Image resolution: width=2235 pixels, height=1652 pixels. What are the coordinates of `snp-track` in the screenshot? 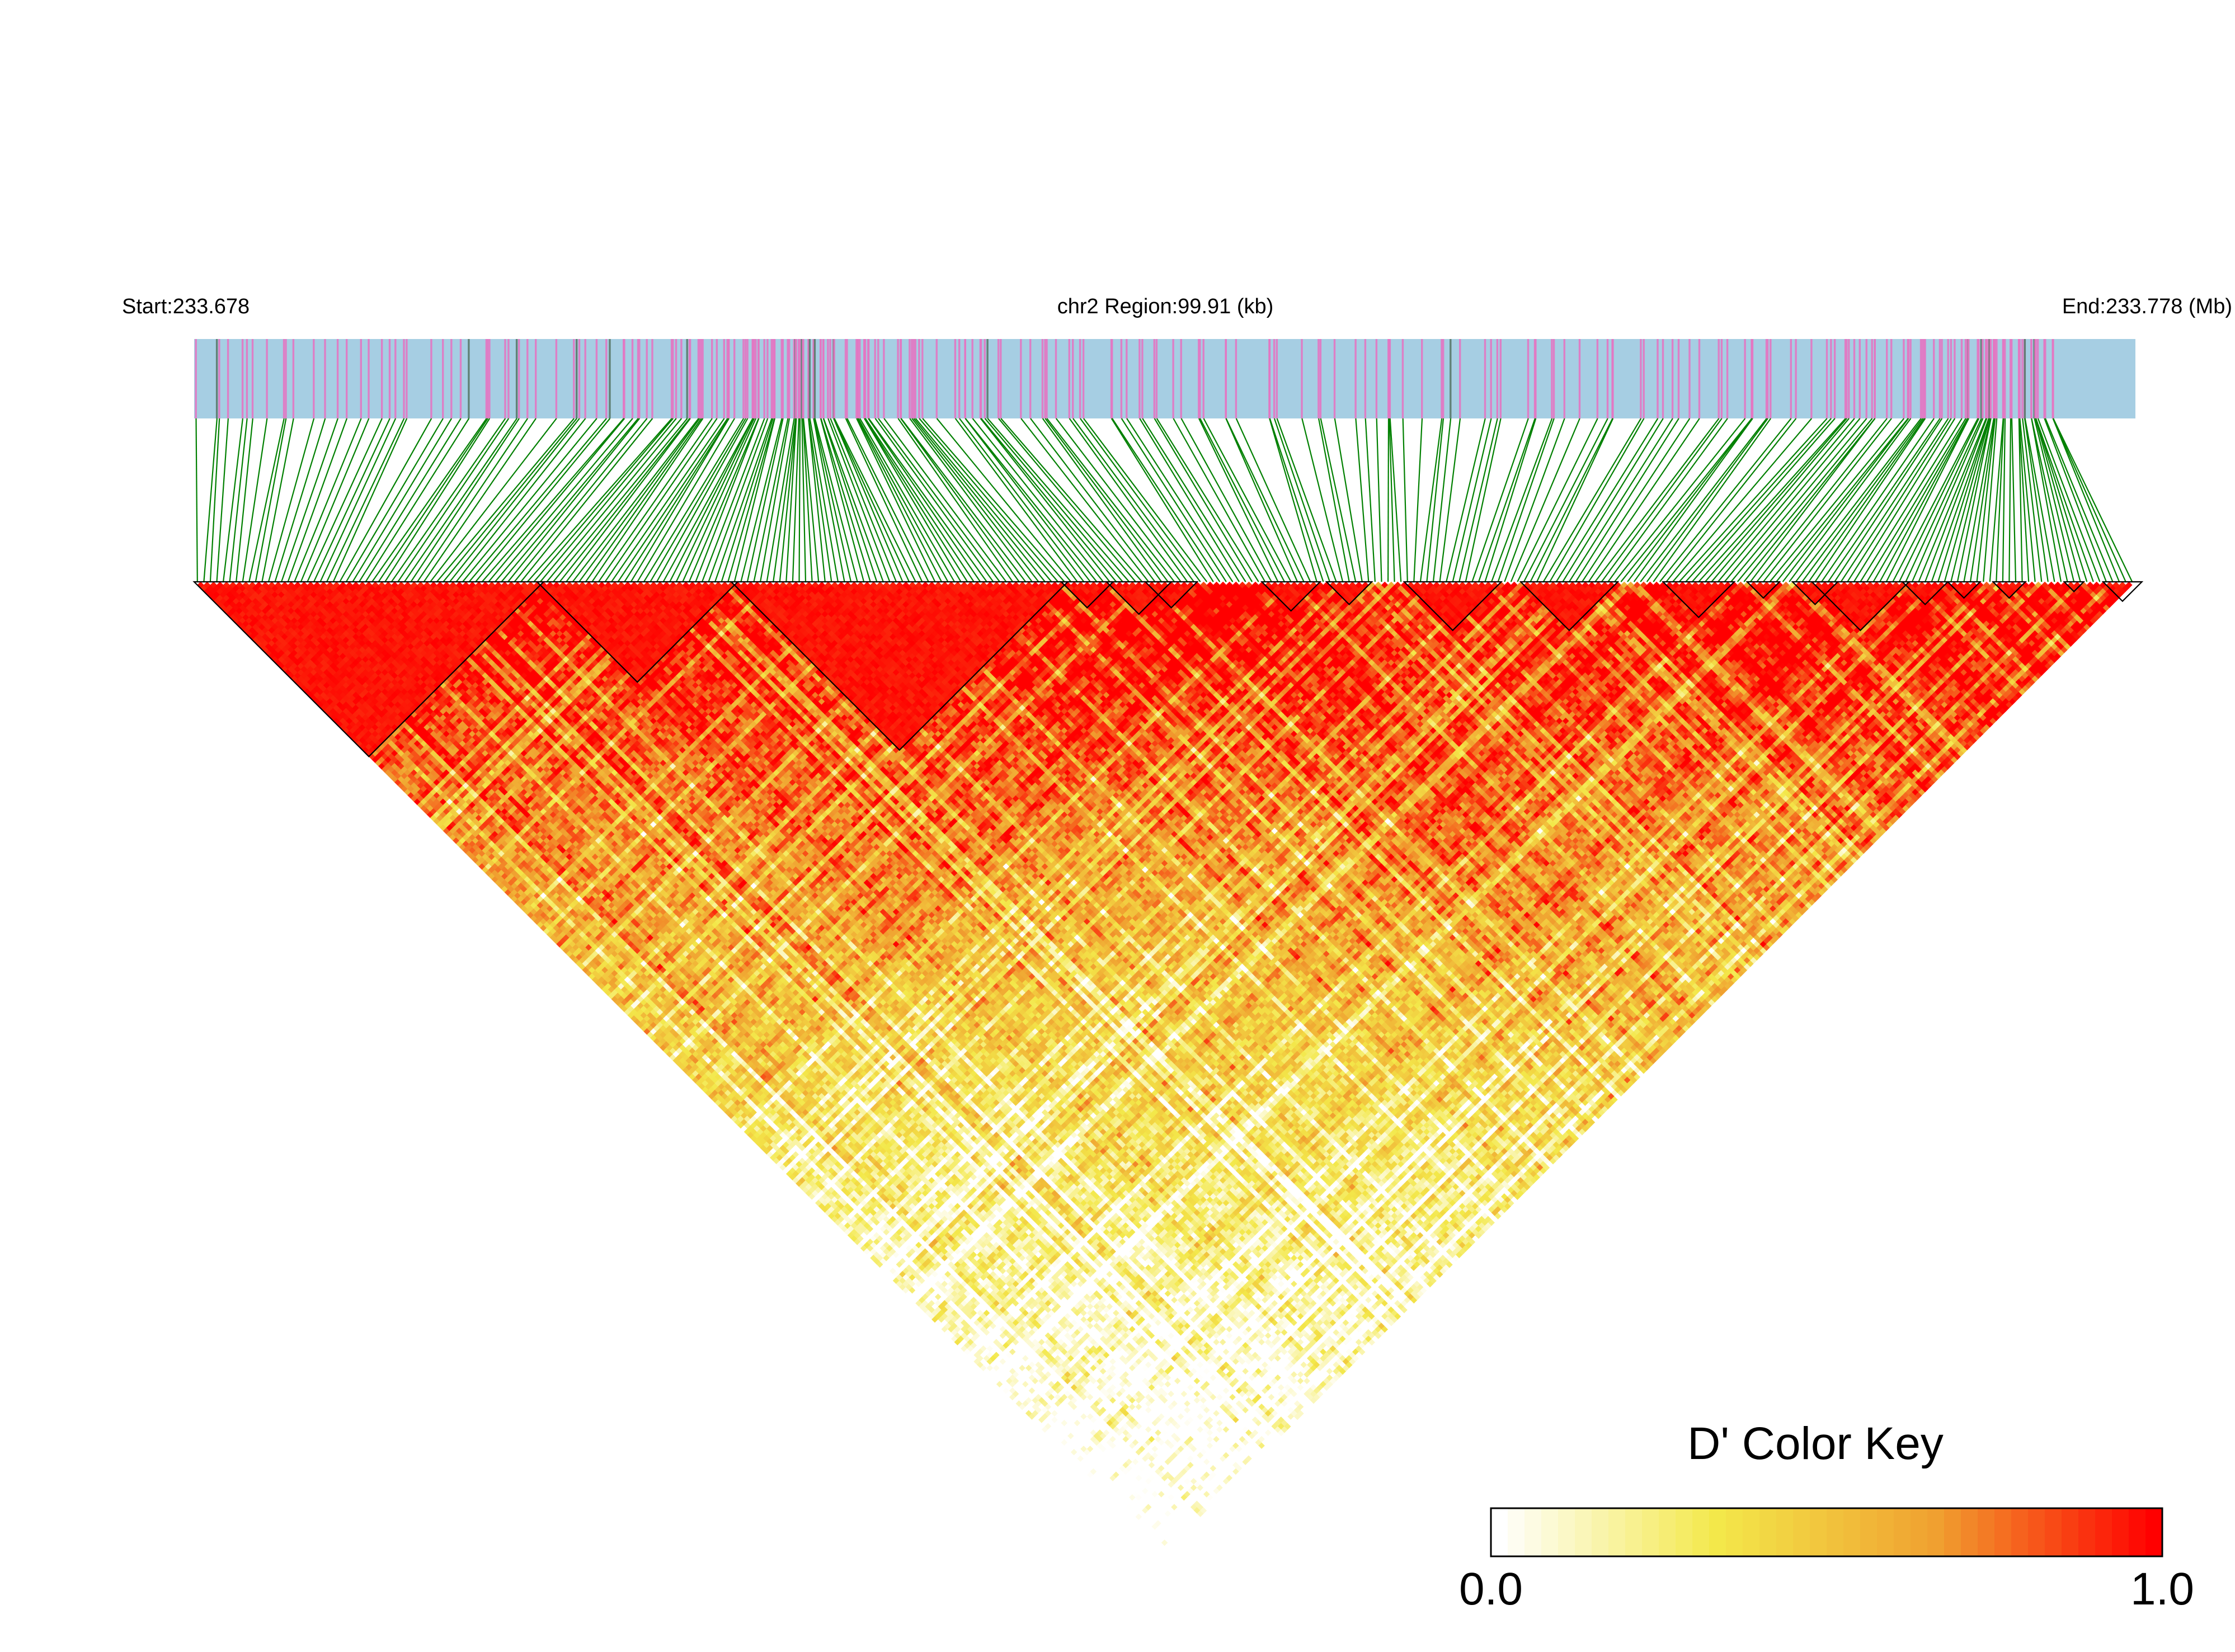 It's located at (1164, 379).